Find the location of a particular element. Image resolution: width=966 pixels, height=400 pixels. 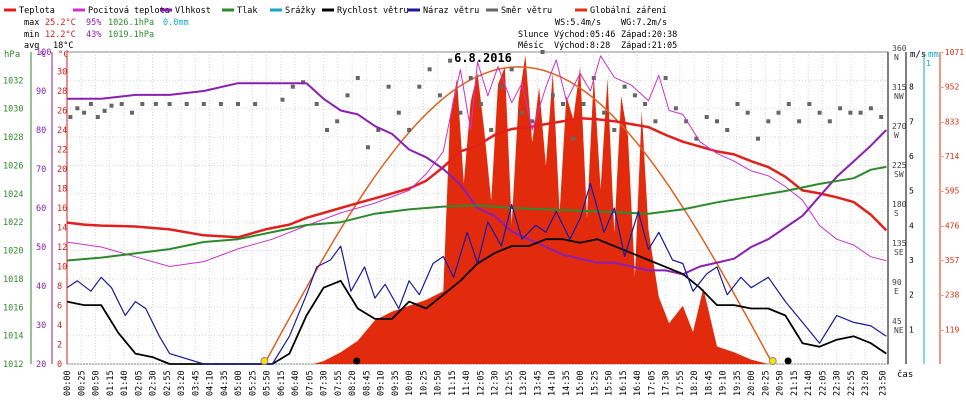

radiation-tick-label: -357 is located at coordinates (949, 260).